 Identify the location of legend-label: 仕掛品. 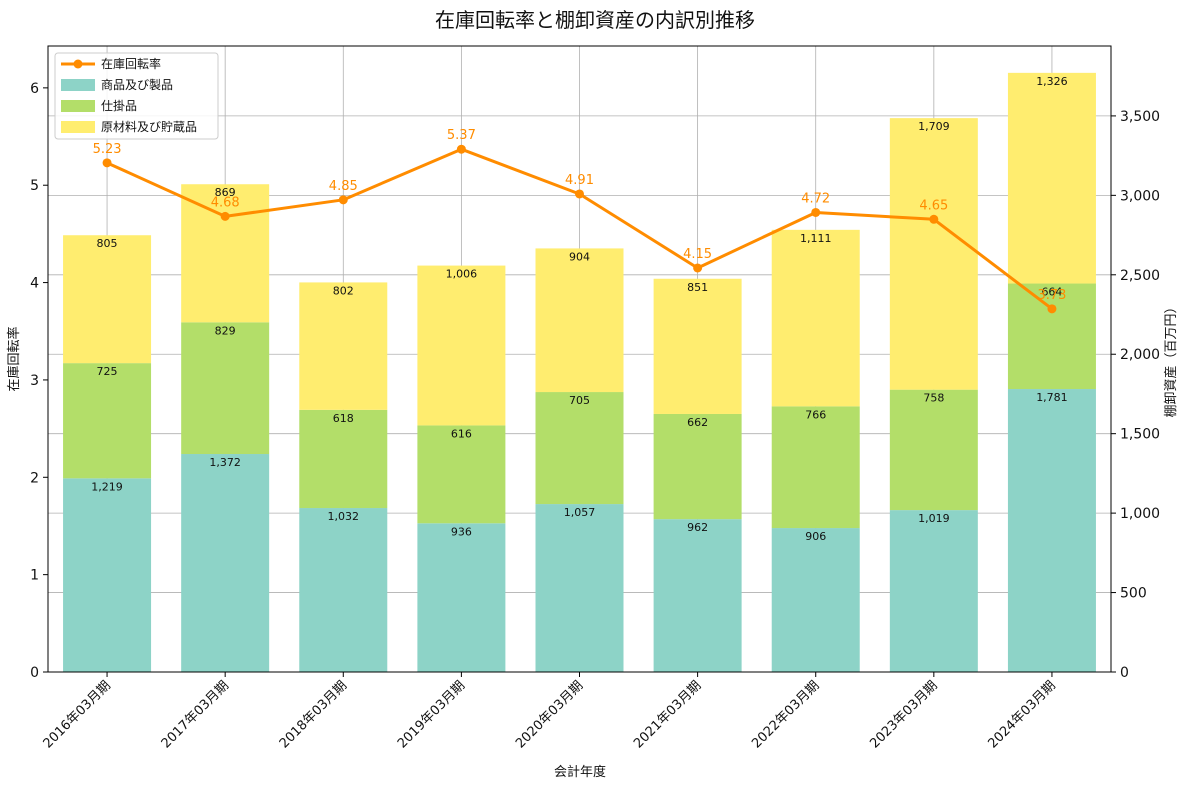
(119, 105).